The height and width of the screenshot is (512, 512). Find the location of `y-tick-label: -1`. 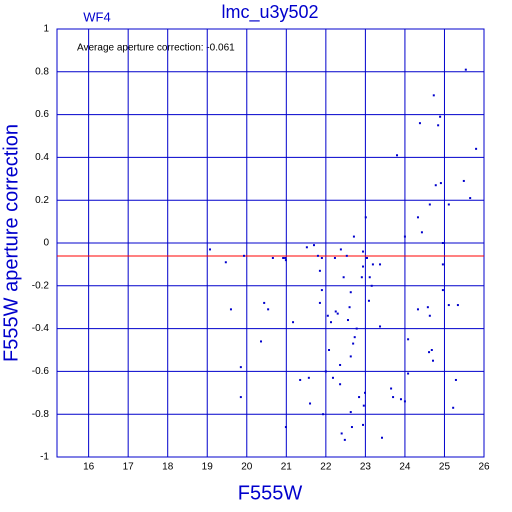

y-tick-label: -1 is located at coordinates (44, 457).